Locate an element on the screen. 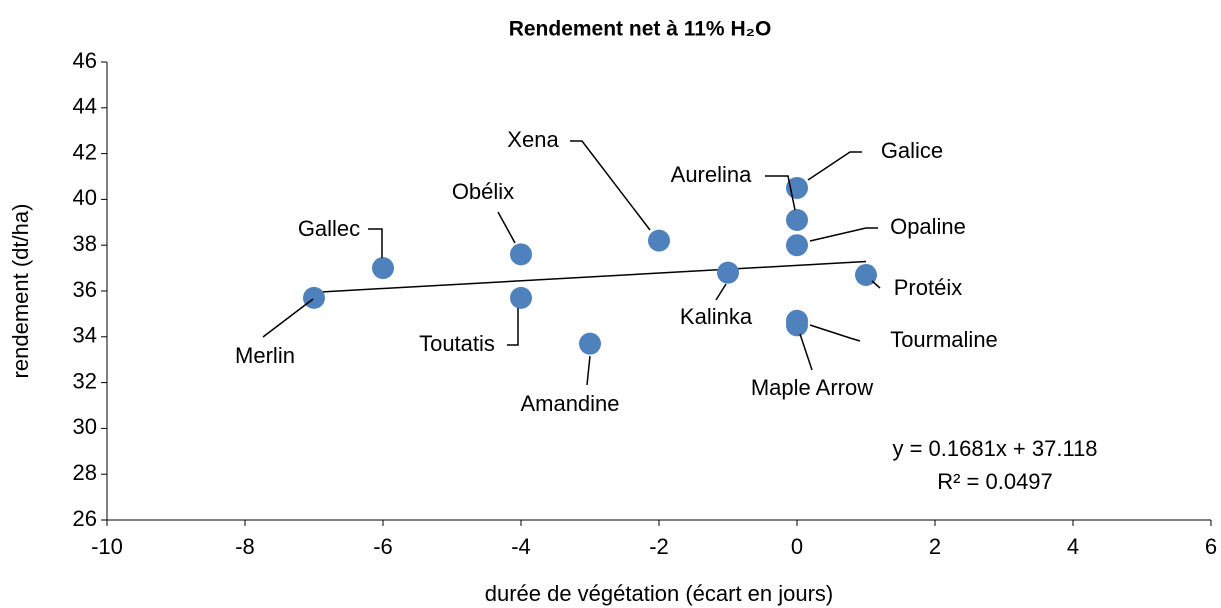 The height and width of the screenshot is (608, 1221). x-tick-label: -4 is located at coordinates (521, 546).